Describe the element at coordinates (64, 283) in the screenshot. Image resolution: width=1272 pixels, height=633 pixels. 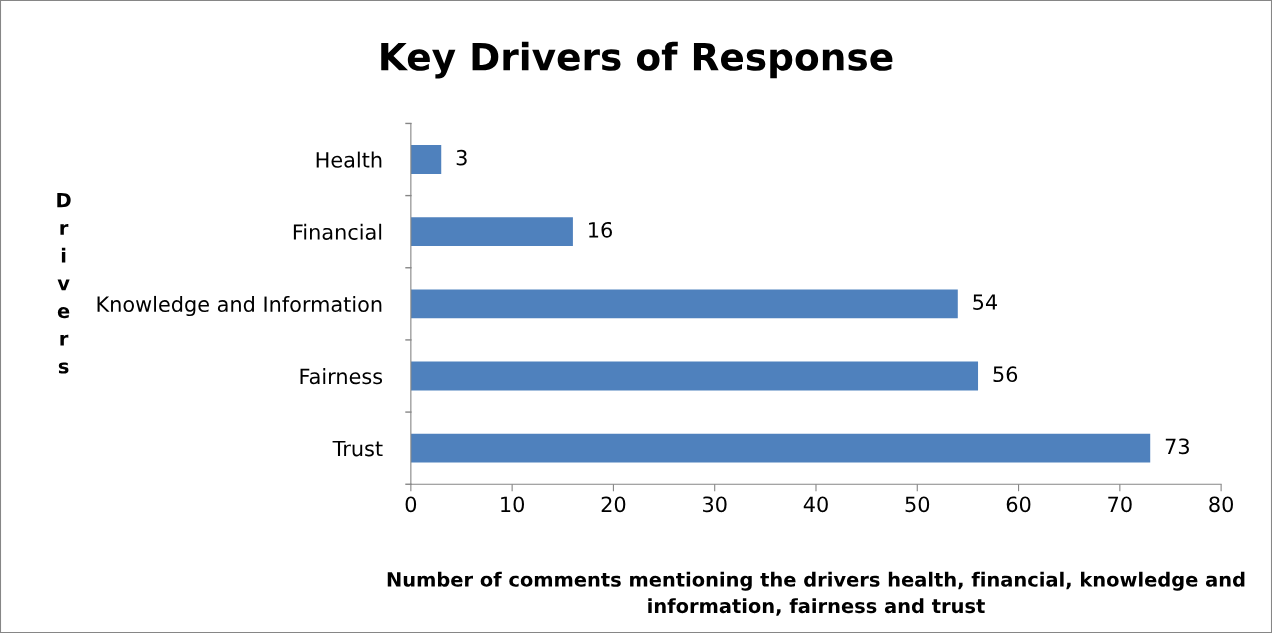
I see `y-axis-title: Drivers` at that location.